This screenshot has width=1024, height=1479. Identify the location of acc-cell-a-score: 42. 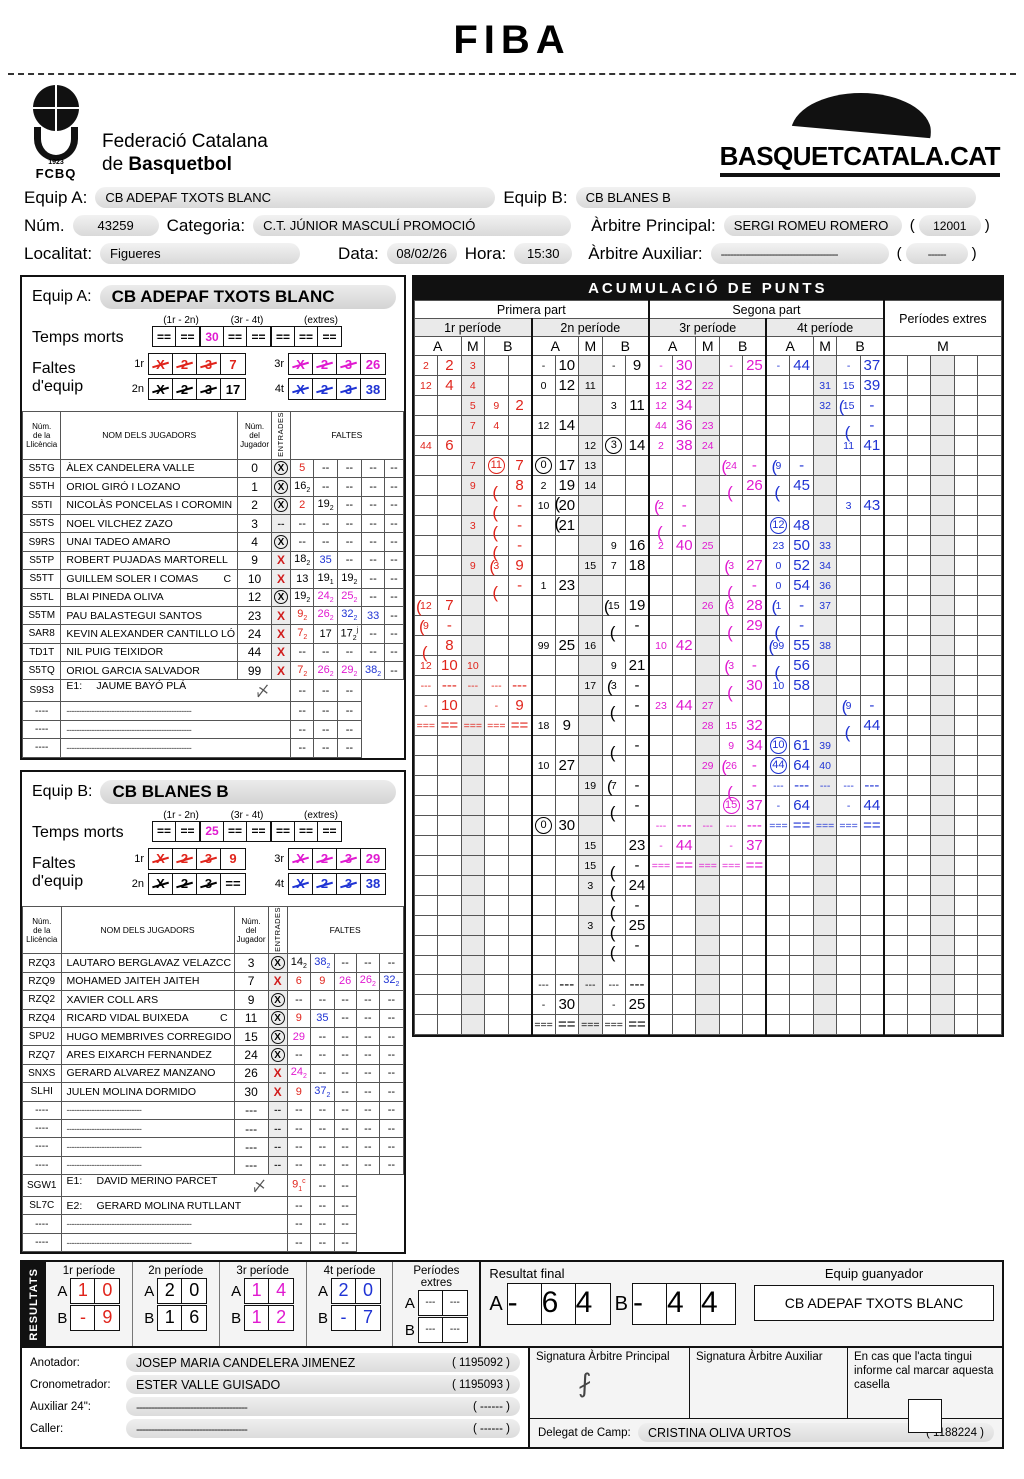
(684, 645).